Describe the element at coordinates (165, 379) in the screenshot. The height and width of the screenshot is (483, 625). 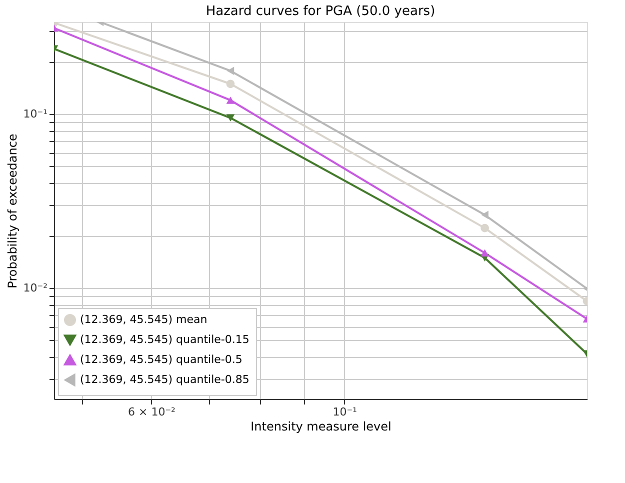
I see `legend-label: (12.369, 45.545) quantile-0.85` at that location.